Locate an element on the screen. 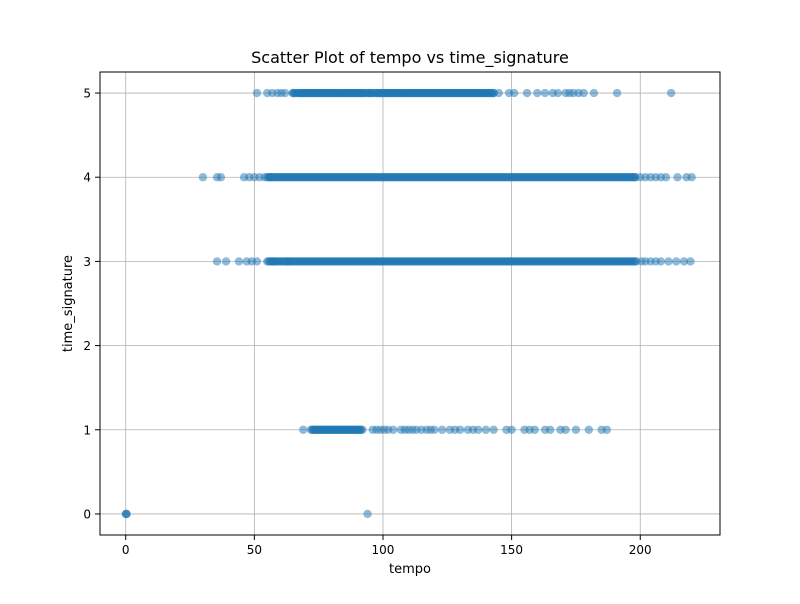 The height and width of the screenshot is (604, 800). chart-title: Scatter Plot of tempo vs time_signature is located at coordinates (410, 58).